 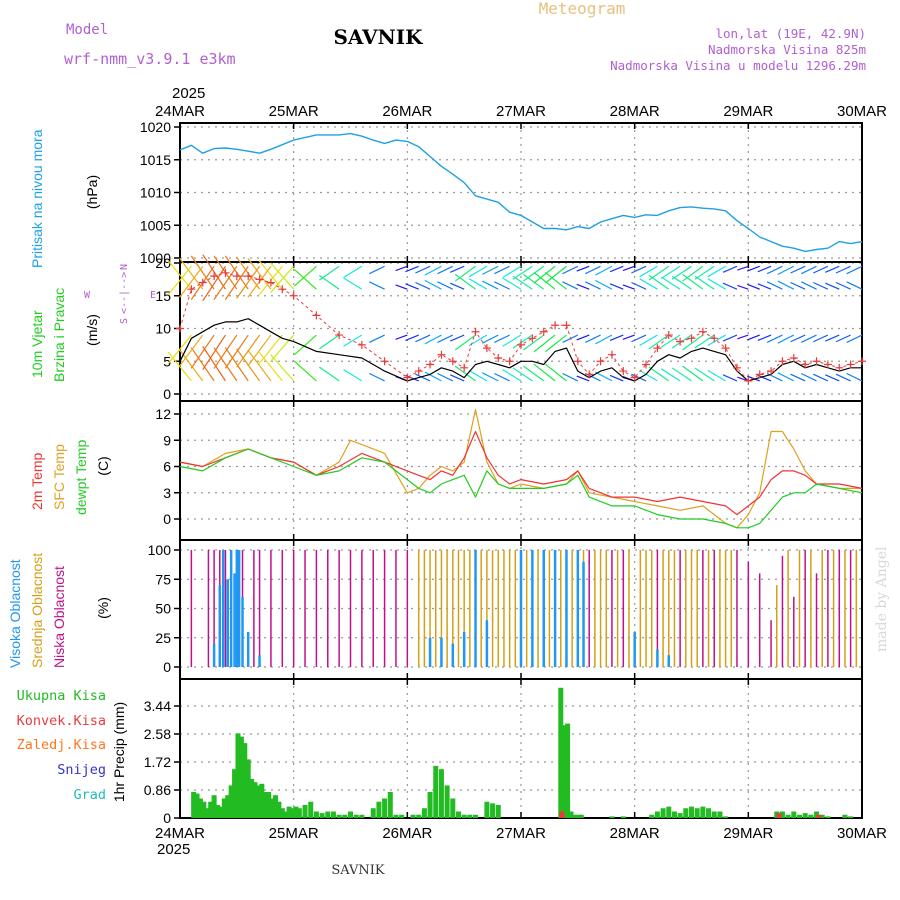 What do you see at coordinates (163, 329) in the screenshot?
I see `wind-ytick-label: 10` at bounding box center [163, 329].